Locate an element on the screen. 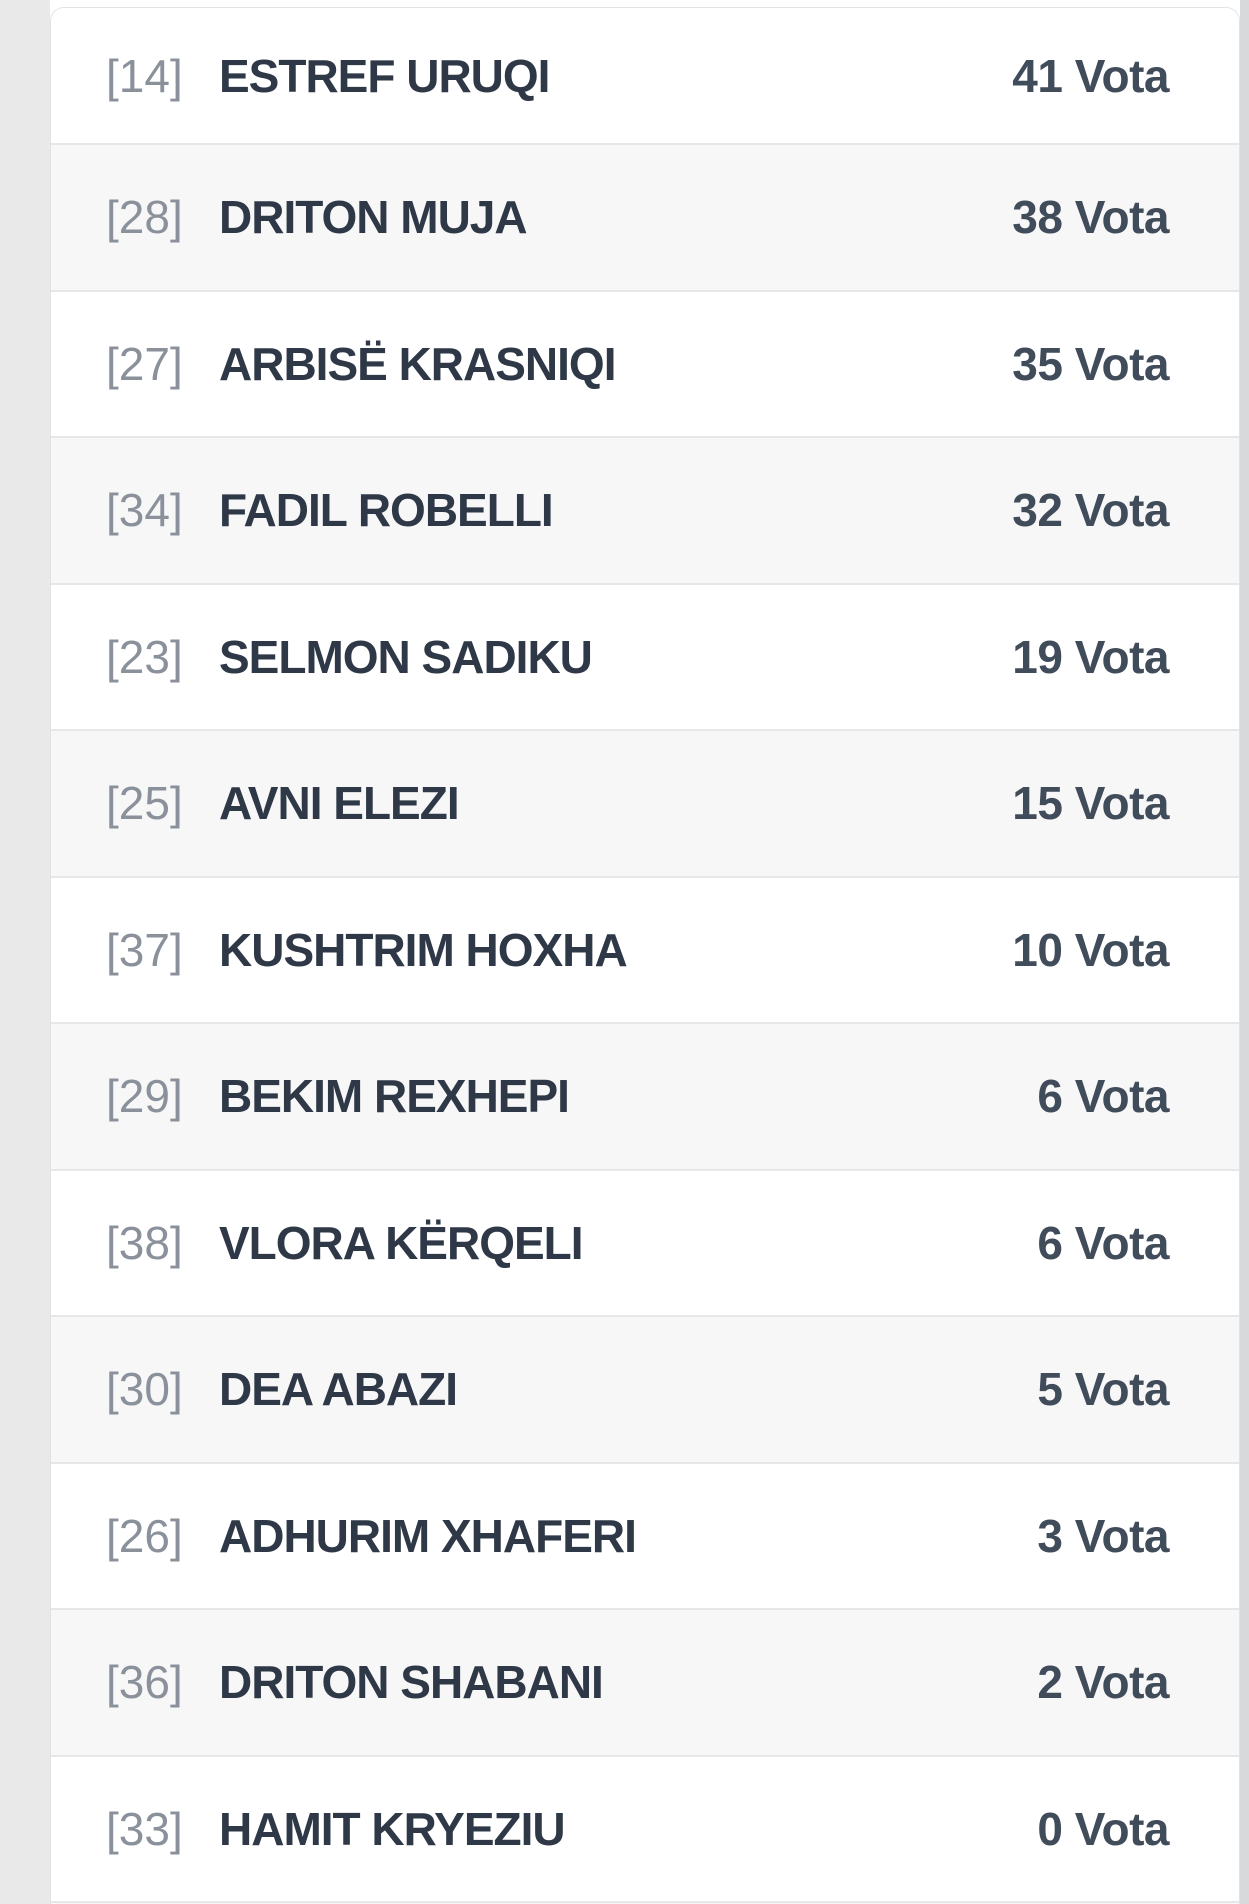 The width and height of the screenshot is (1249, 1904). candidate-ballot-number: [38] is located at coordinates (144, 1242).